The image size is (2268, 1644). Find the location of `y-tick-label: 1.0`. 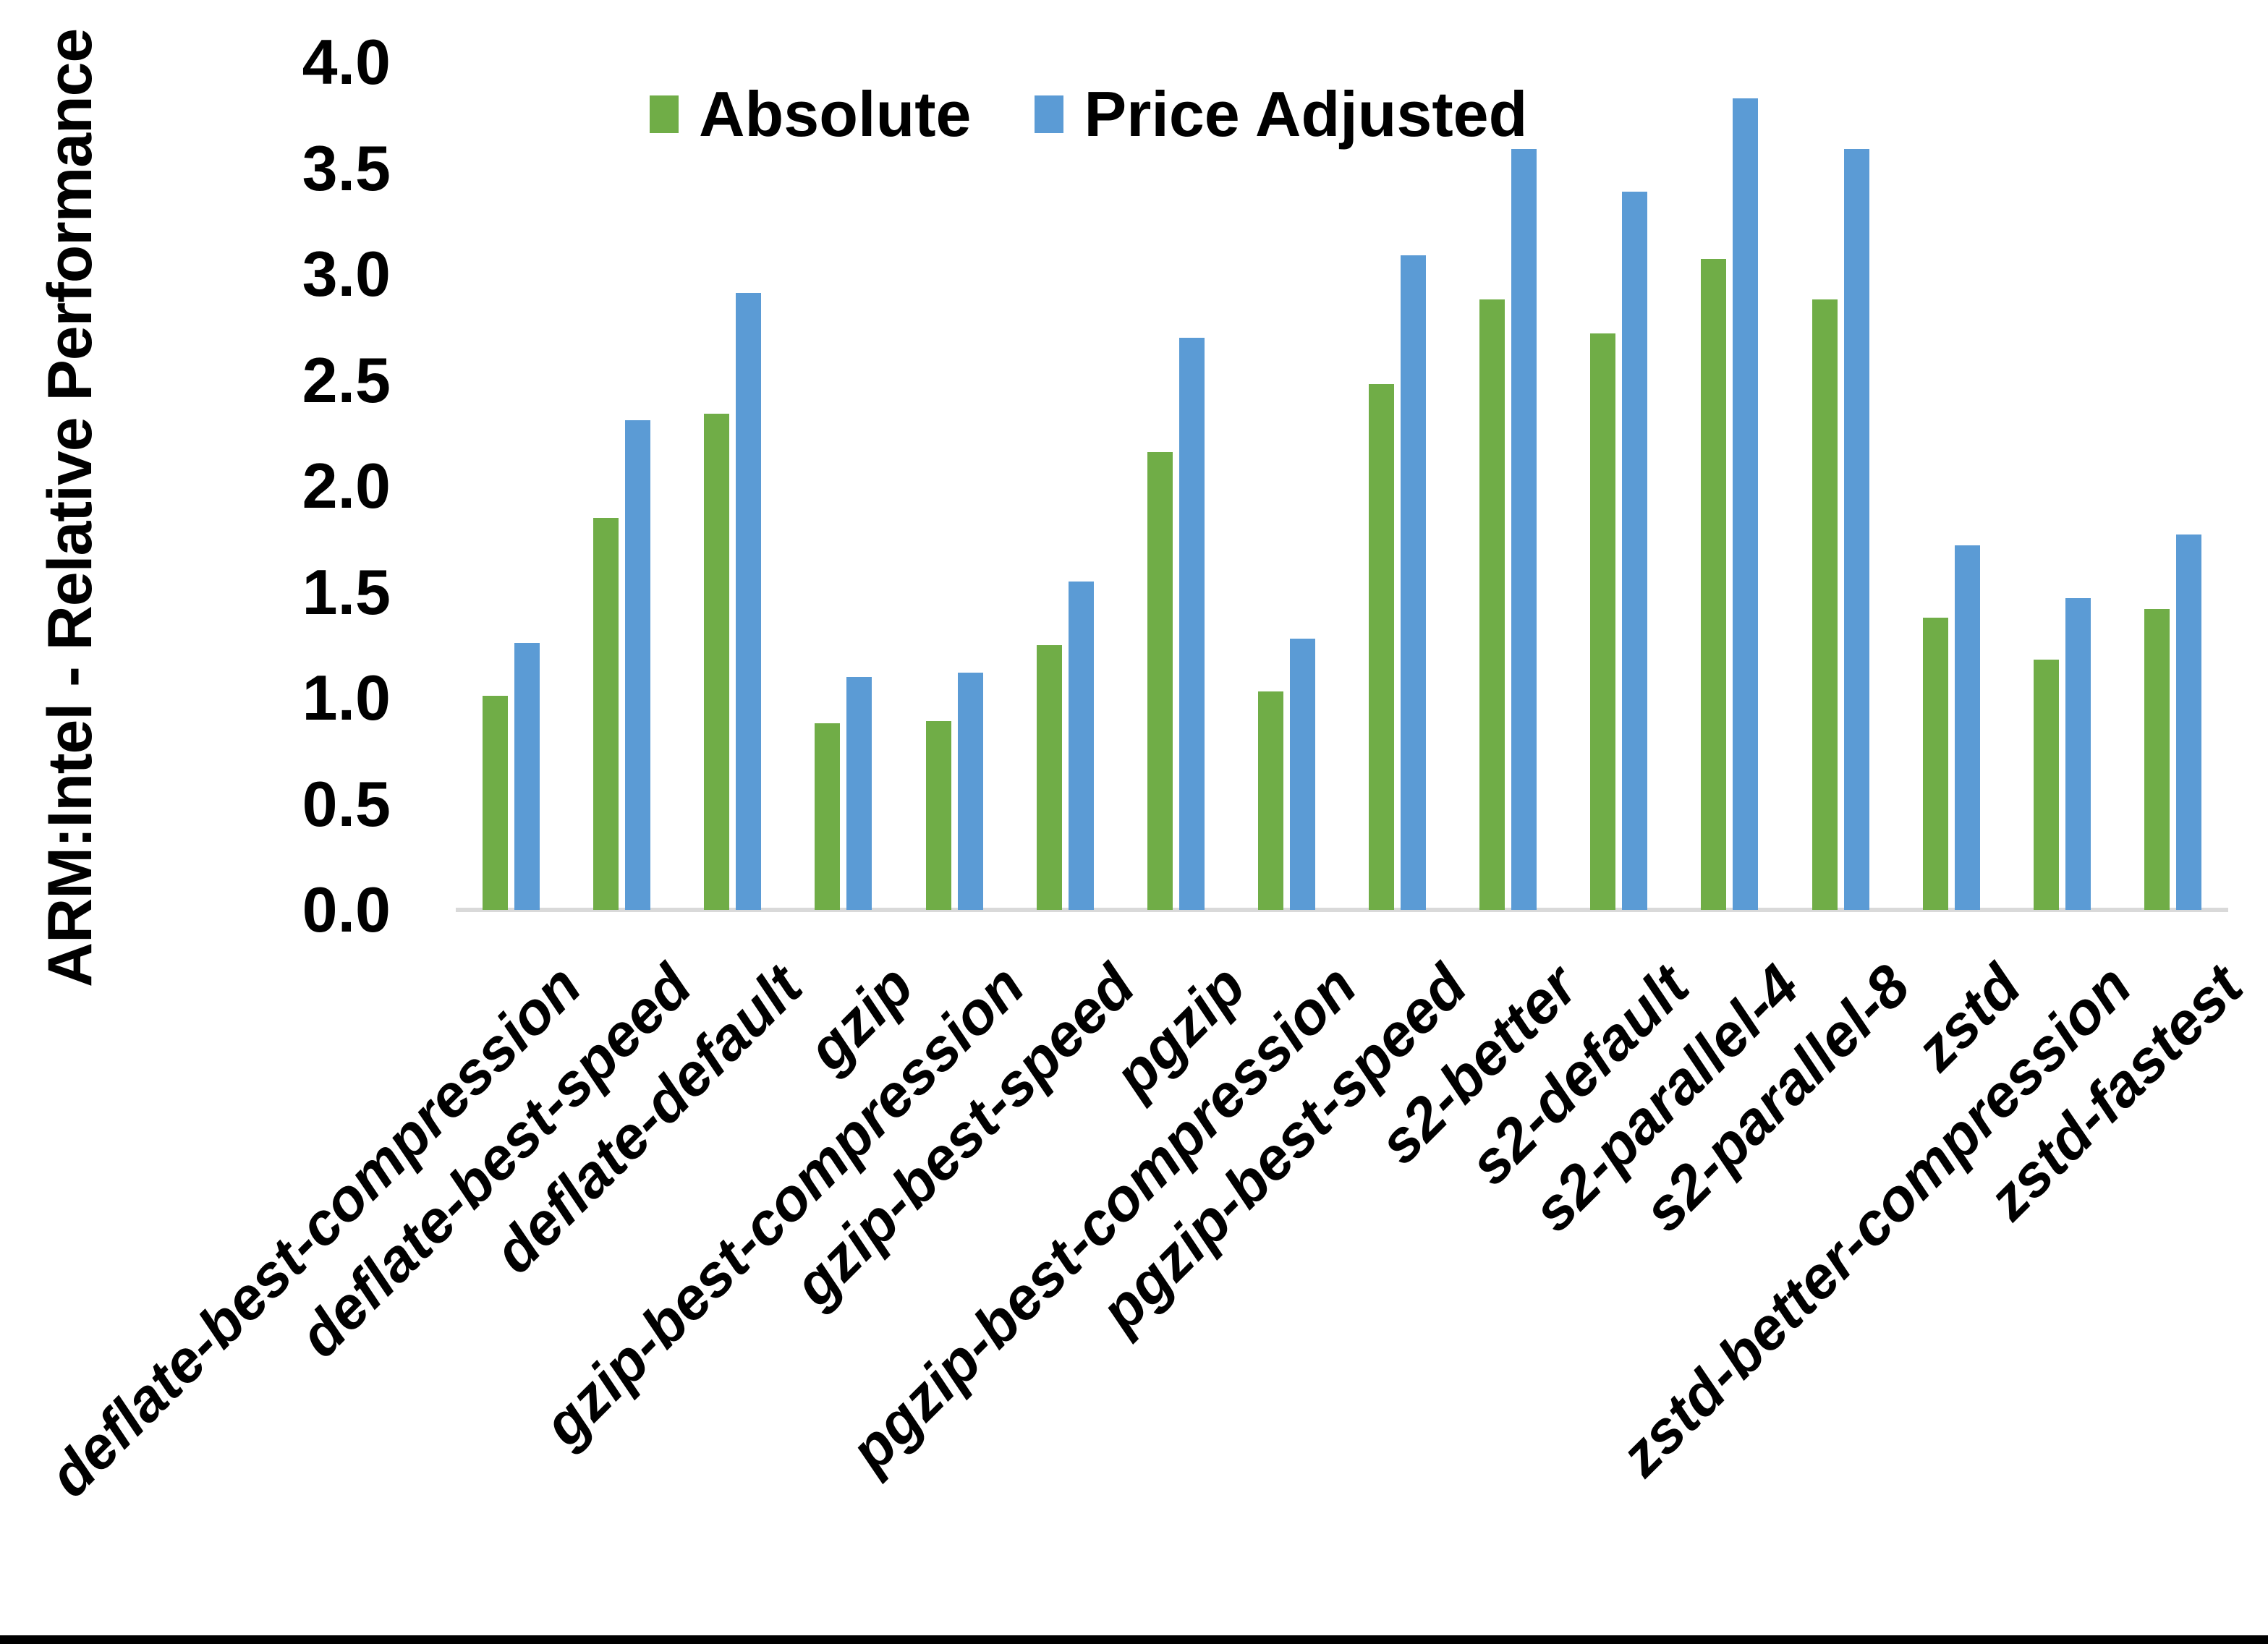

y-tick-label: 1.0 is located at coordinates (346, 697).